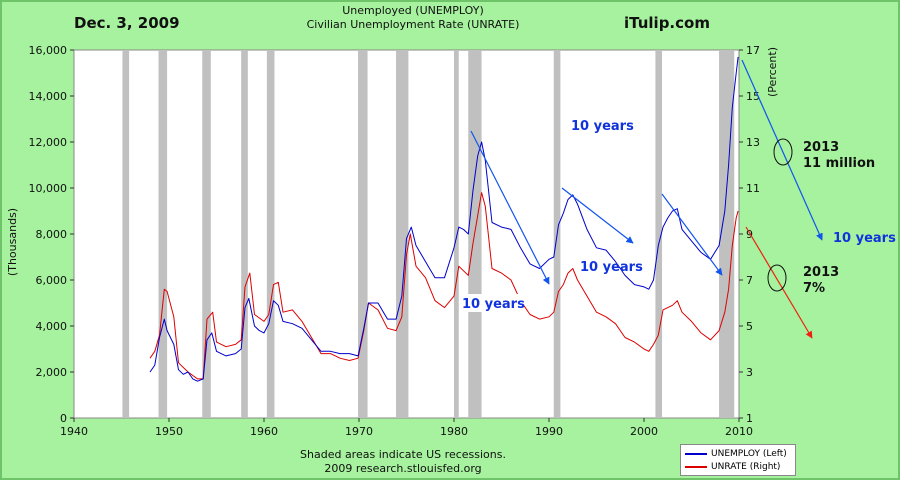 The width and height of the screenshot is (900, 480). I want to click on y-left-tick-label: 8,000, so click(52, 234).